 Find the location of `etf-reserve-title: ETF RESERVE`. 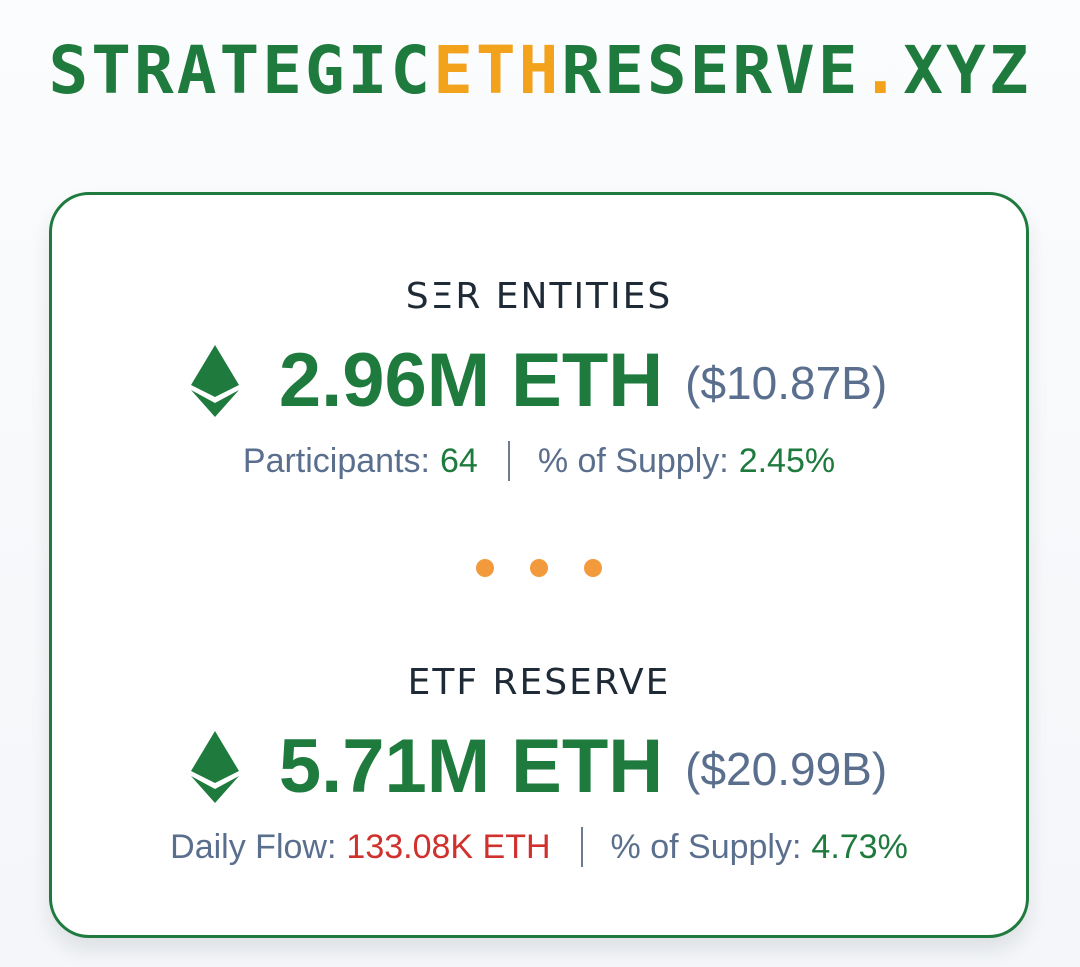

etf-reserve-title: ETF RESERVE is located at coordinates (539, 682).